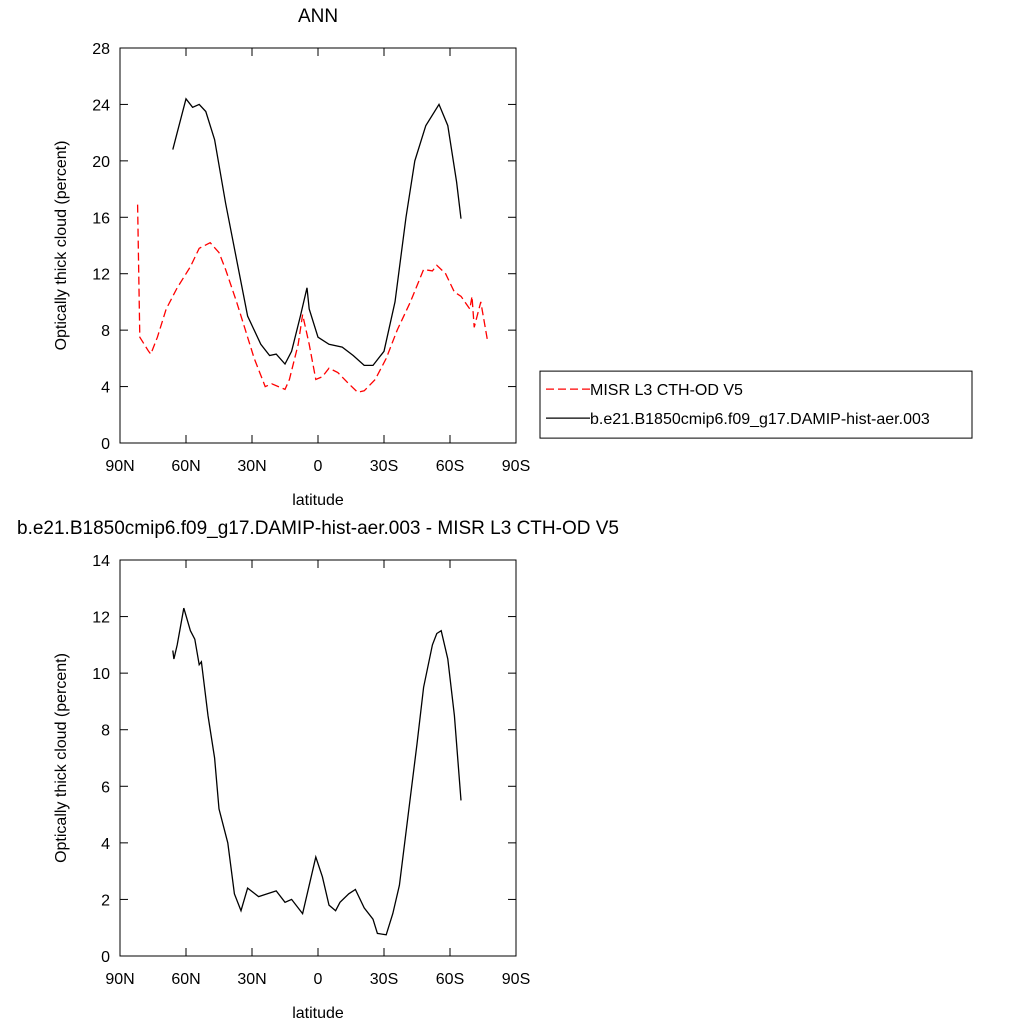  Describe the element at coordinates (101, 49) in the screenshot. I see `y-tick-label: 28` at that location.